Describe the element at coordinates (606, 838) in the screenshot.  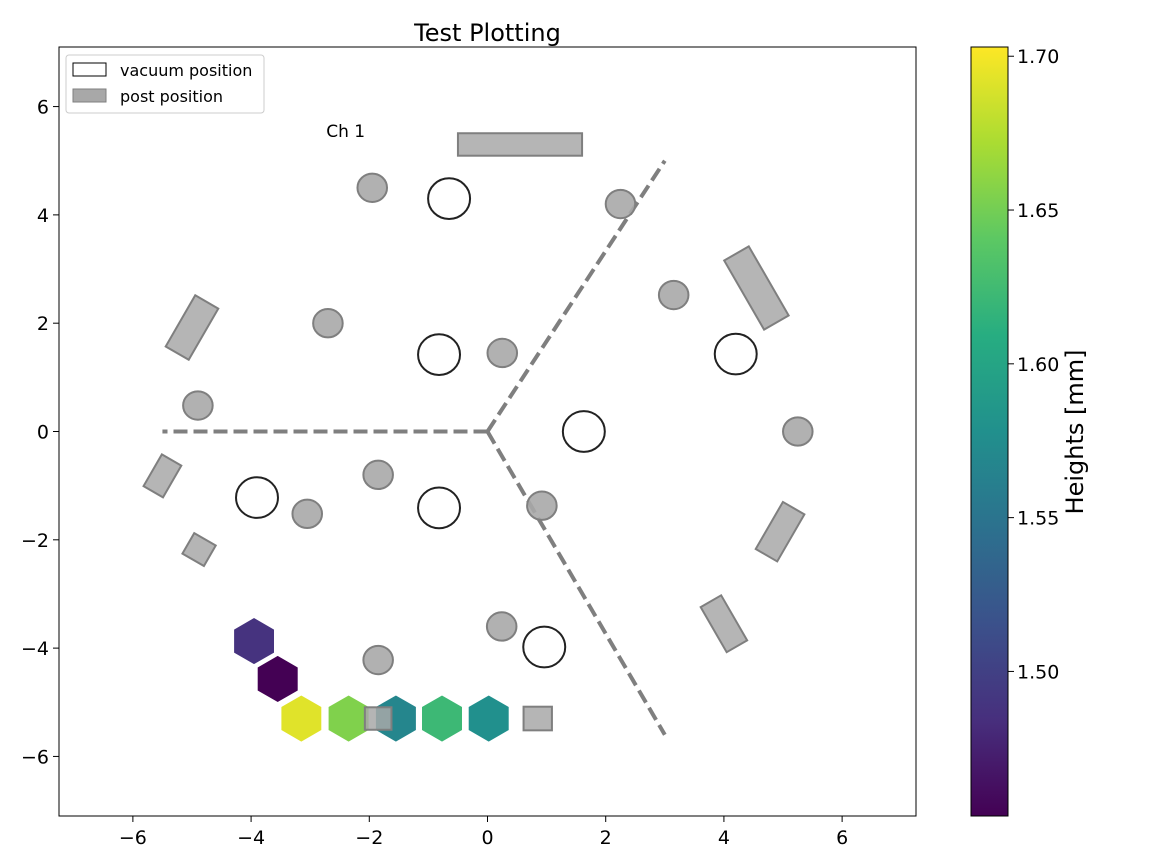
I see `x-tick-label: 2` at that location.